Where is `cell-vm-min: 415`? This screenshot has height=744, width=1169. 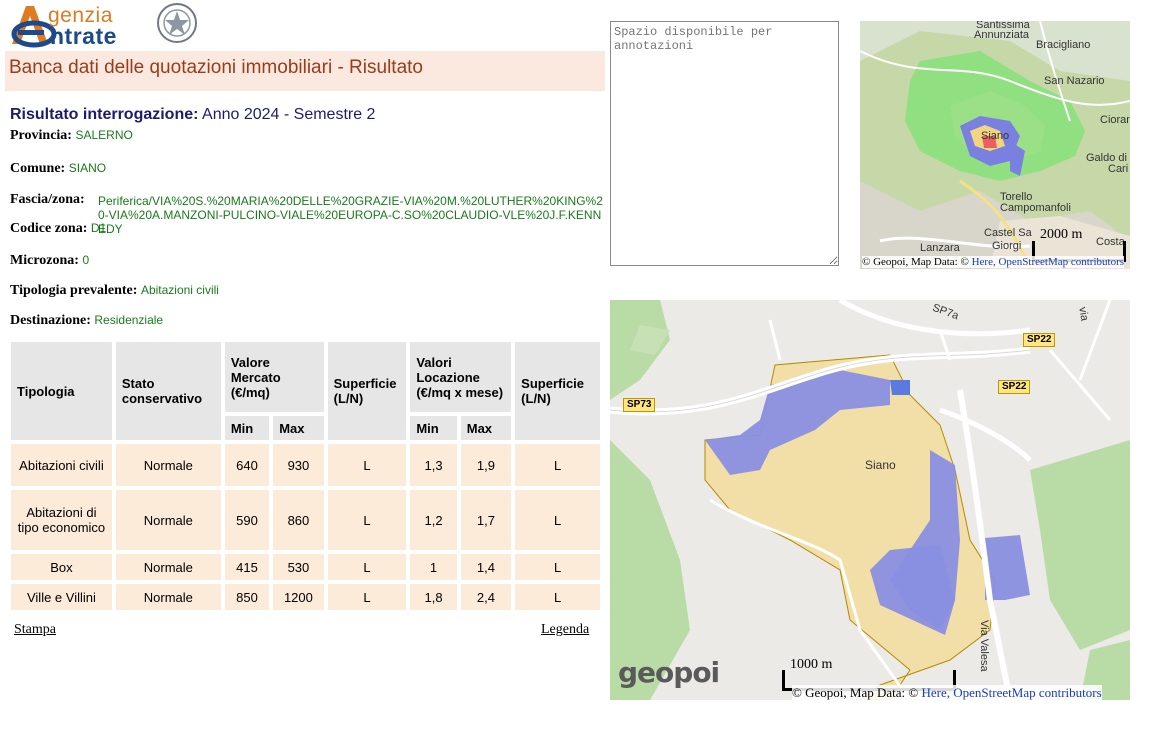
cell-vm-min: 415 is located at coordinates (247, 567).